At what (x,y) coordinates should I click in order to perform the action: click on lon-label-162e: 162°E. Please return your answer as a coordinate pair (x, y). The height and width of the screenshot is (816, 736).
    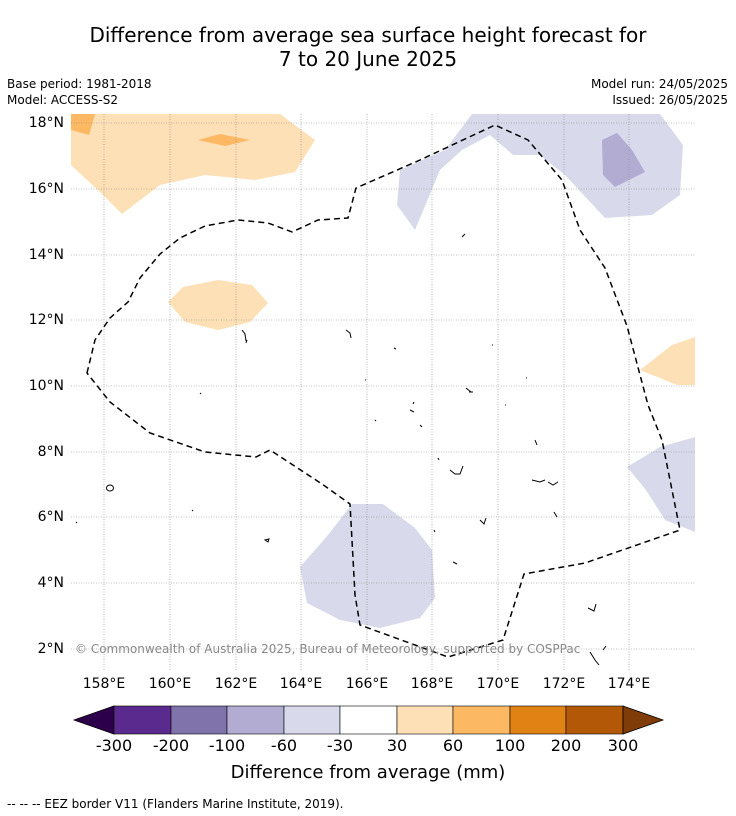
    Looking at the image, I should click on (236, 684).